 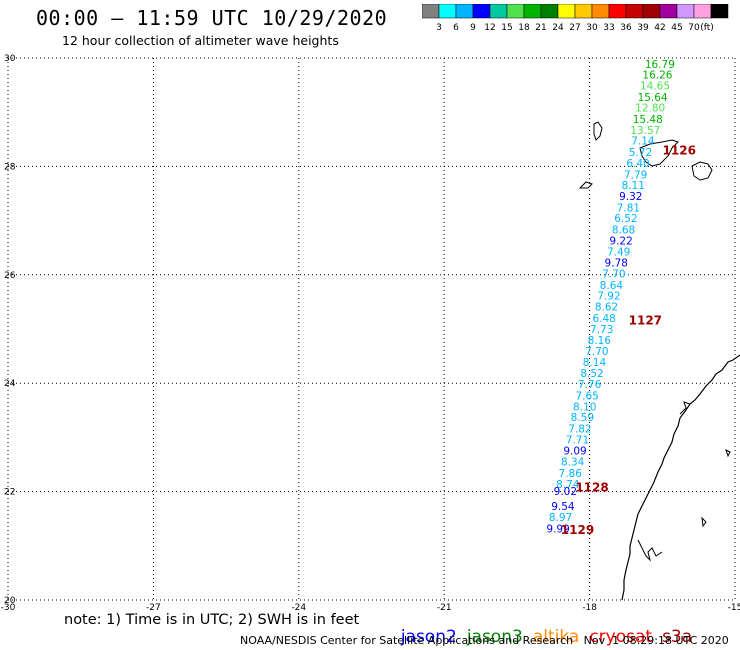 What do you see at coordinates (473, 28) in the screenshot?
I see `colorbar-tick-label: 9` at bounding box center [473, 28].